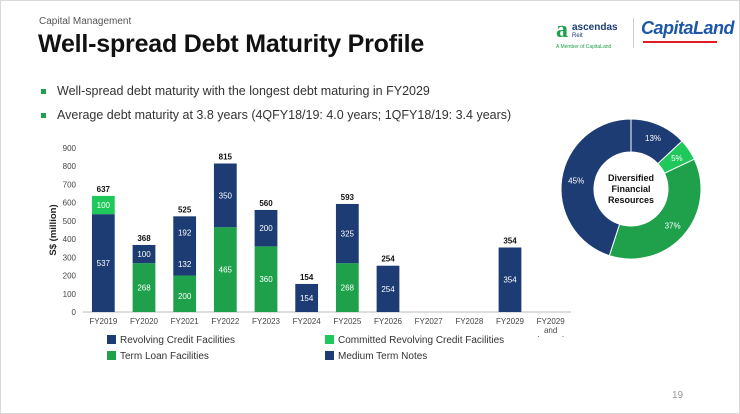  What do you see at coordinates (185, 321) in the screenshot?
I see `x-tick-label: FY2021` at bounding box center [185, 321].